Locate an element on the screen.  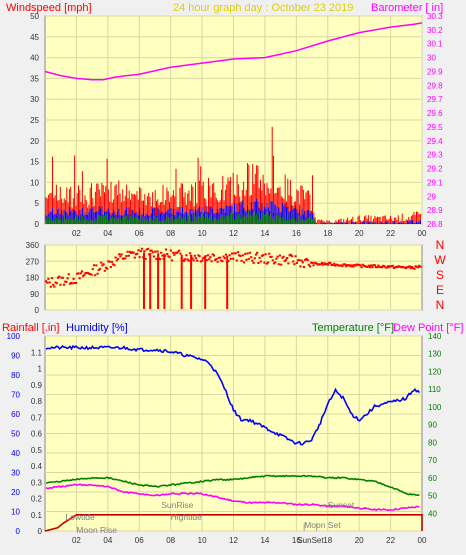
direction-tick-label: 360 is located at coordinates (33, 245).